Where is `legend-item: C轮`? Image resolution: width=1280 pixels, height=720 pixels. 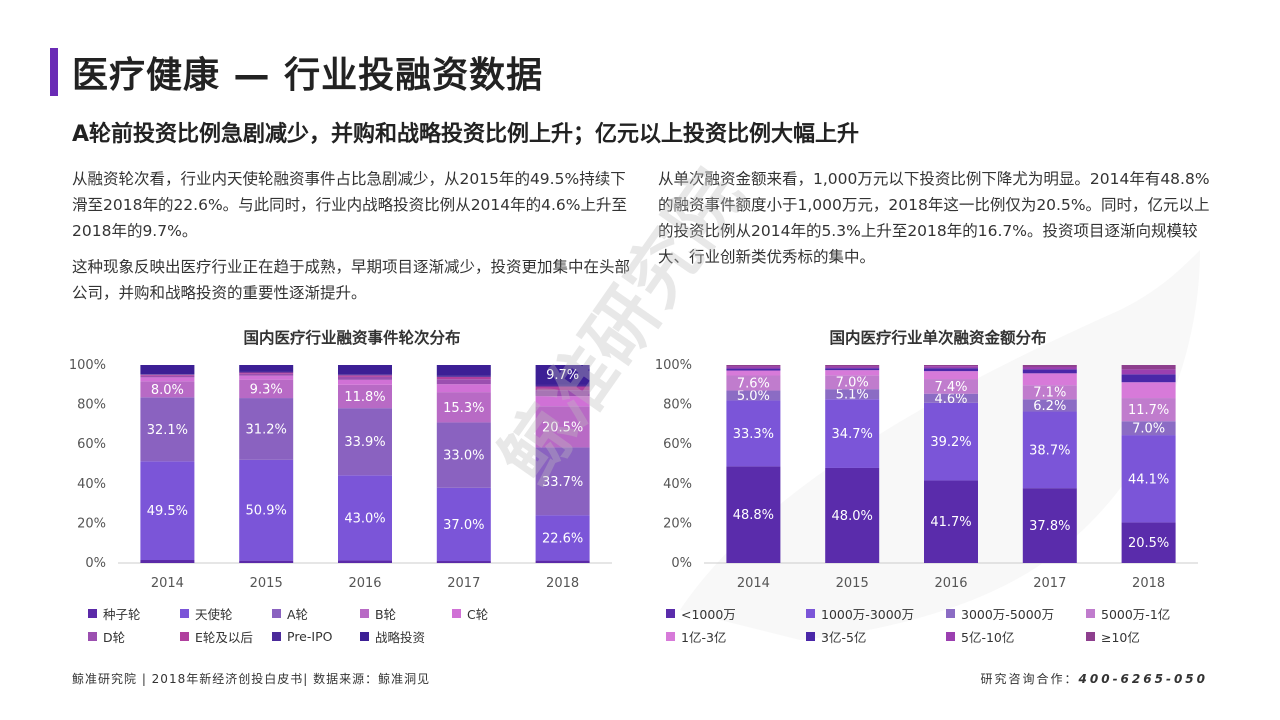 legend-item: C轮 is located at coordinates (497, 613).